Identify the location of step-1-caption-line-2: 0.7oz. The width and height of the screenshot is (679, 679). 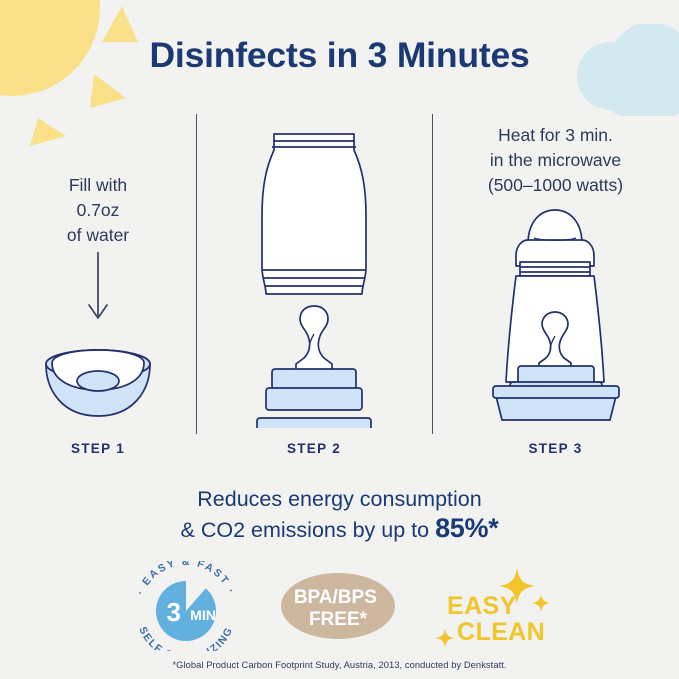
(98, 210).